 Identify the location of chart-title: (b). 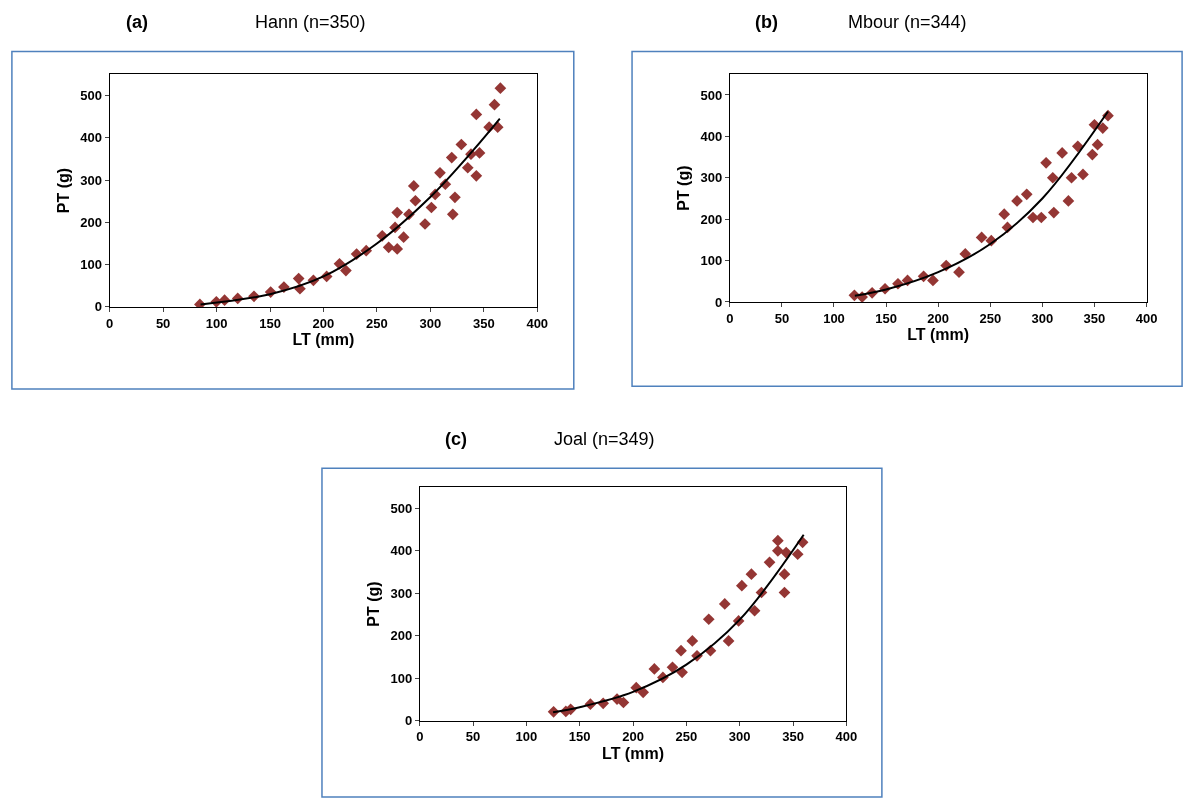
(766, 22).